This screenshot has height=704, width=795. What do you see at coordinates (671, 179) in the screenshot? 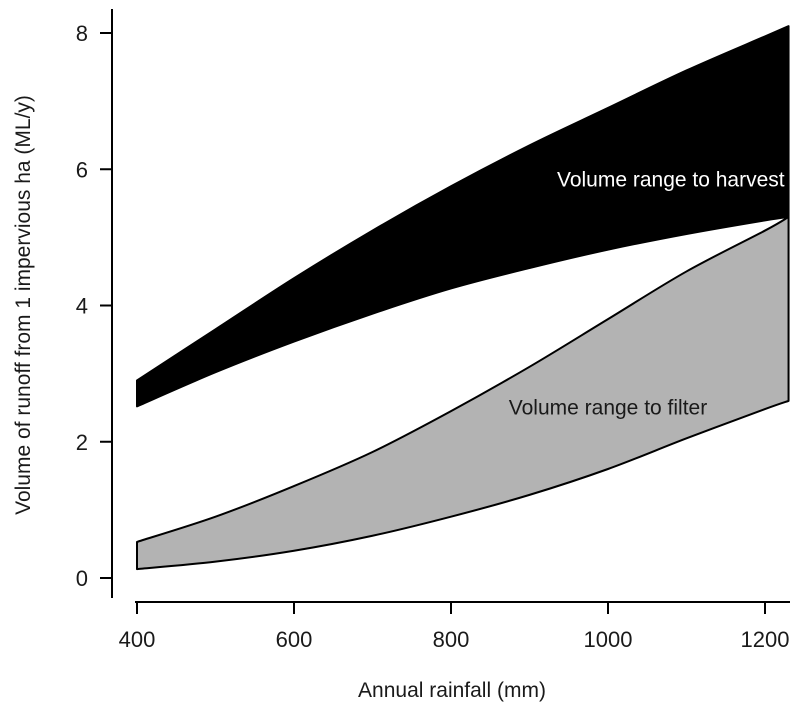
I see `band-1-annotation: Volume range to harvest` at bounding box center [671, 179].